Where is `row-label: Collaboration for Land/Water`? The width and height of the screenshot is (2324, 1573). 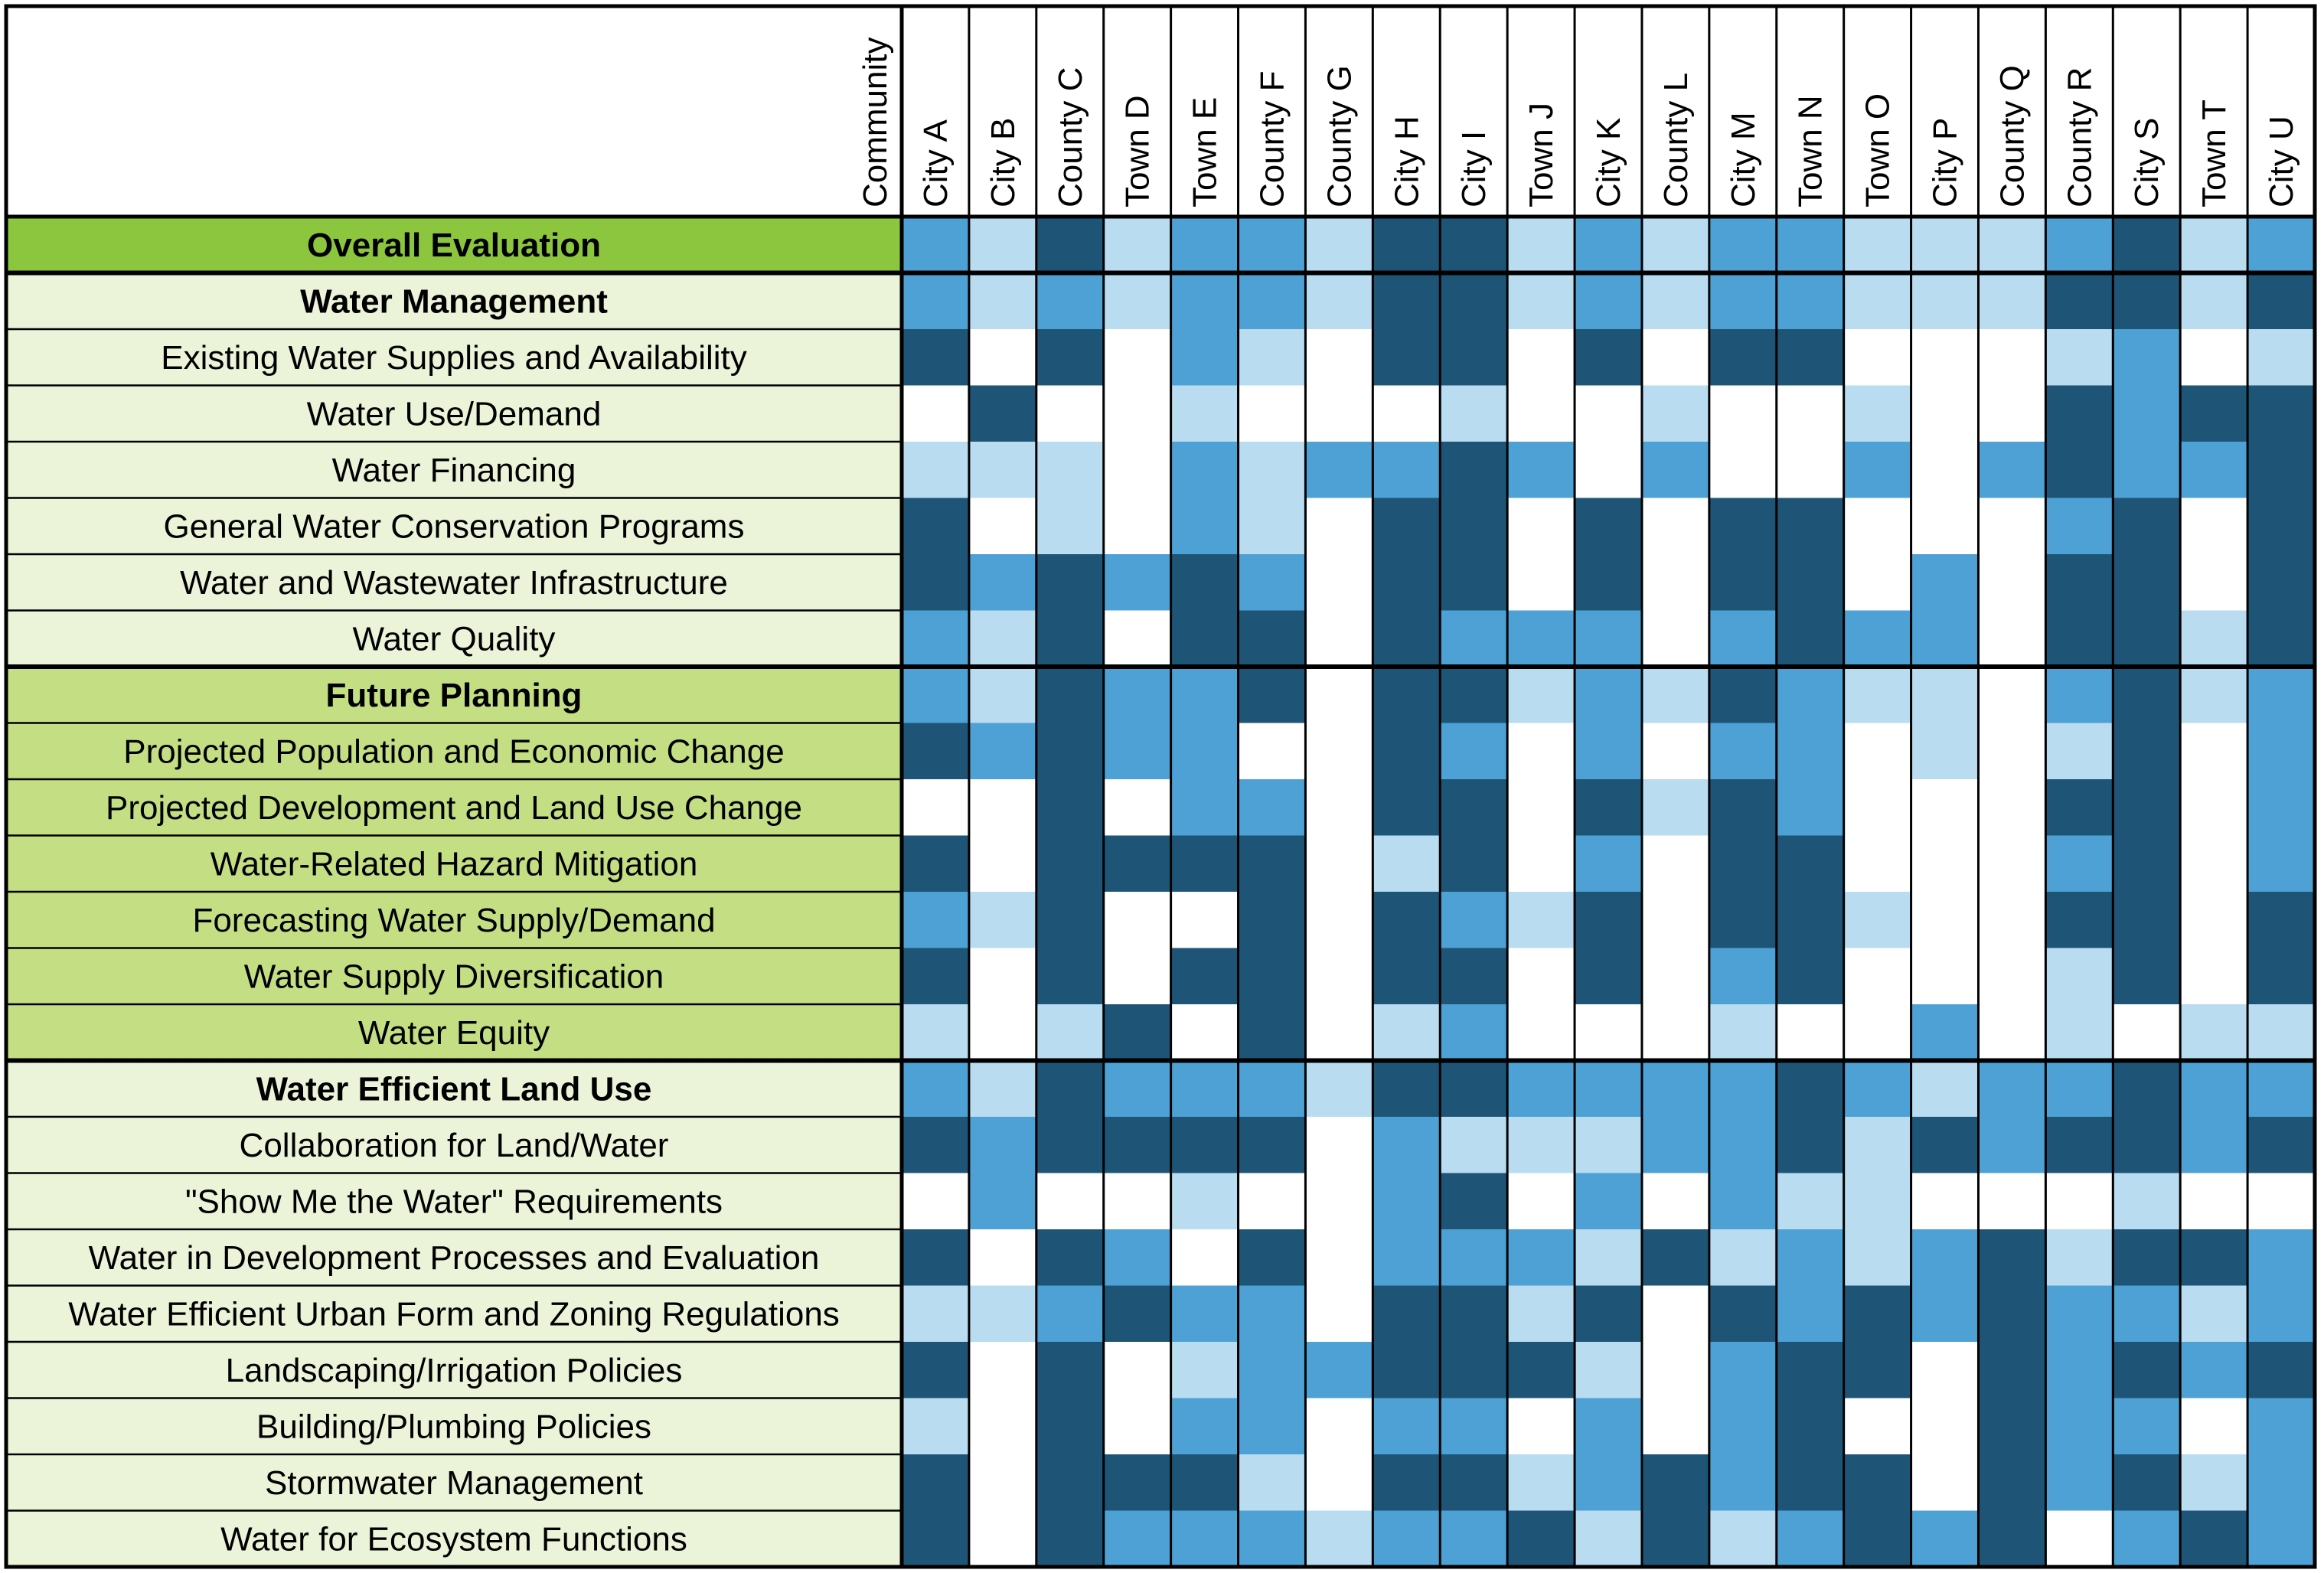 row-label: Collaboration for Land/Water is located at coordinates (454, 1145).